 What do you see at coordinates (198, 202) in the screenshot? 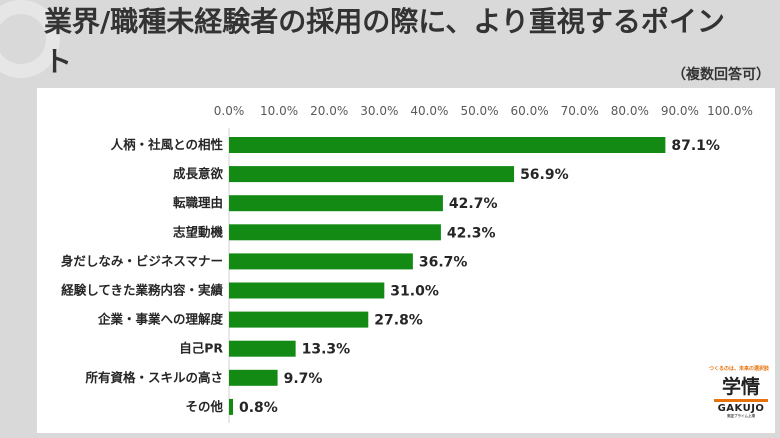
I see `category-label: 転職理由` at bounding box center [198, 202].